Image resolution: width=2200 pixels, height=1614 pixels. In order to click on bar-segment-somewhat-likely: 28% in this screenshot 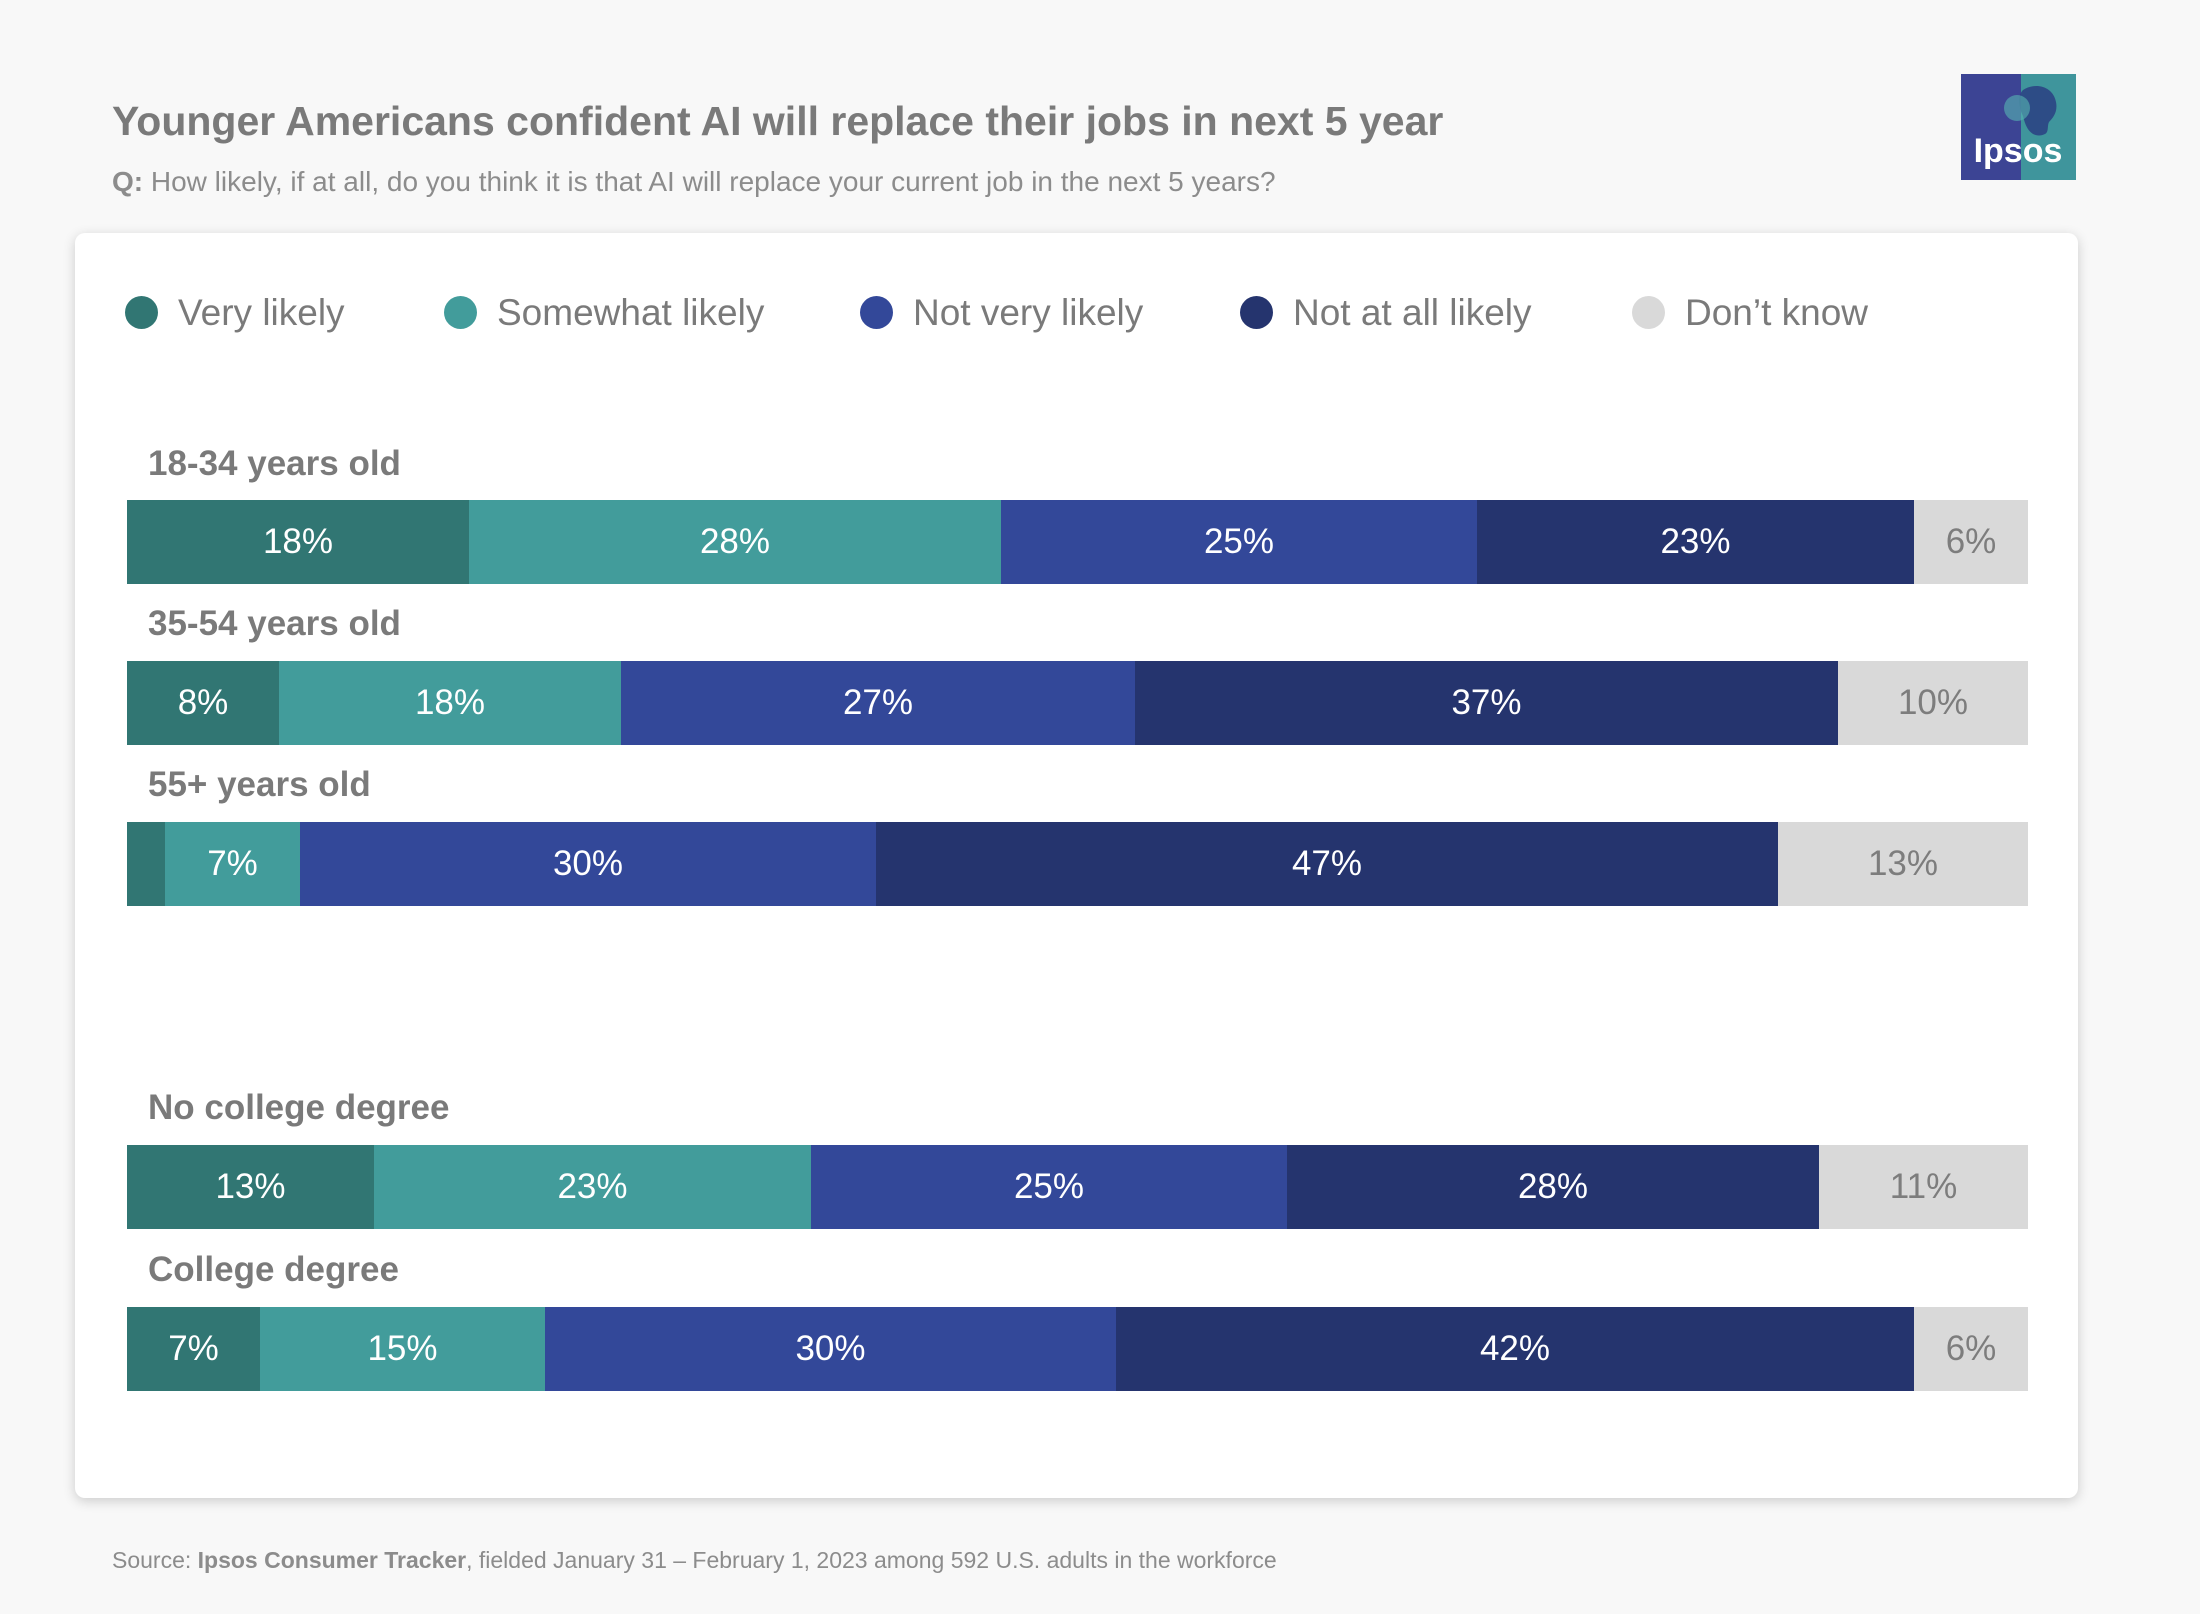, I will do `click(735, 542)`.